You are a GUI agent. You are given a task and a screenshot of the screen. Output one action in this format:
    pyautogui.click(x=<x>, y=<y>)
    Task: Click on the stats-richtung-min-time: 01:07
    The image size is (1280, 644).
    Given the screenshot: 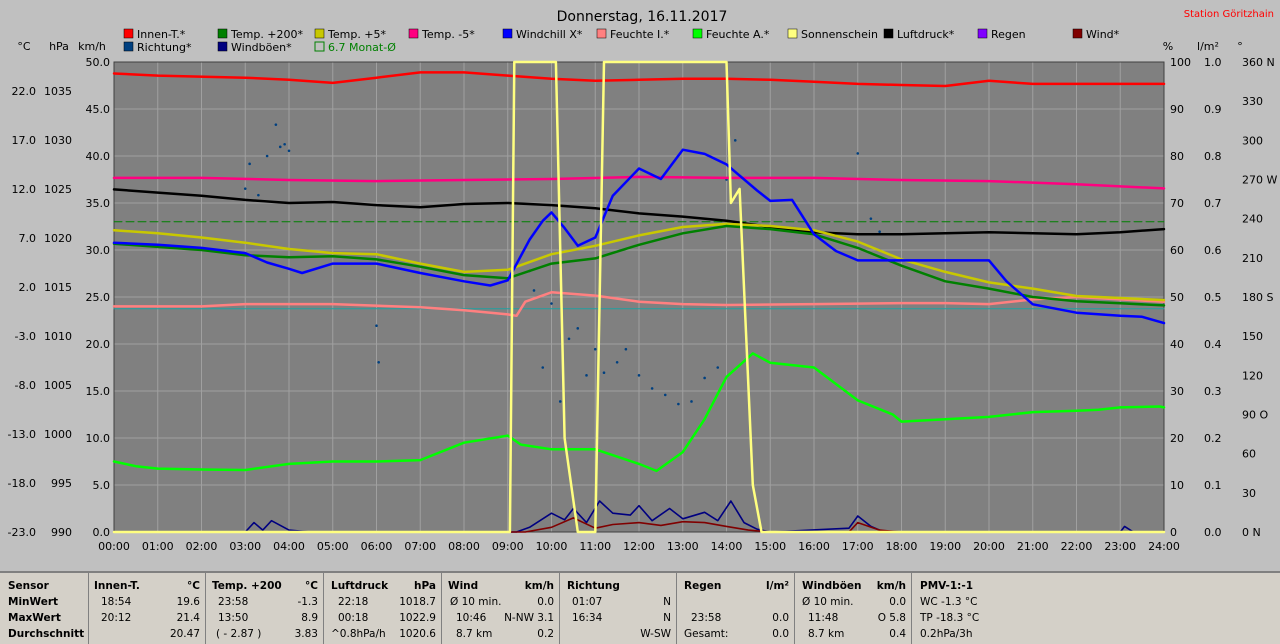 What is the action you would take?
    pyautogui.click(x=587, y=602)
    